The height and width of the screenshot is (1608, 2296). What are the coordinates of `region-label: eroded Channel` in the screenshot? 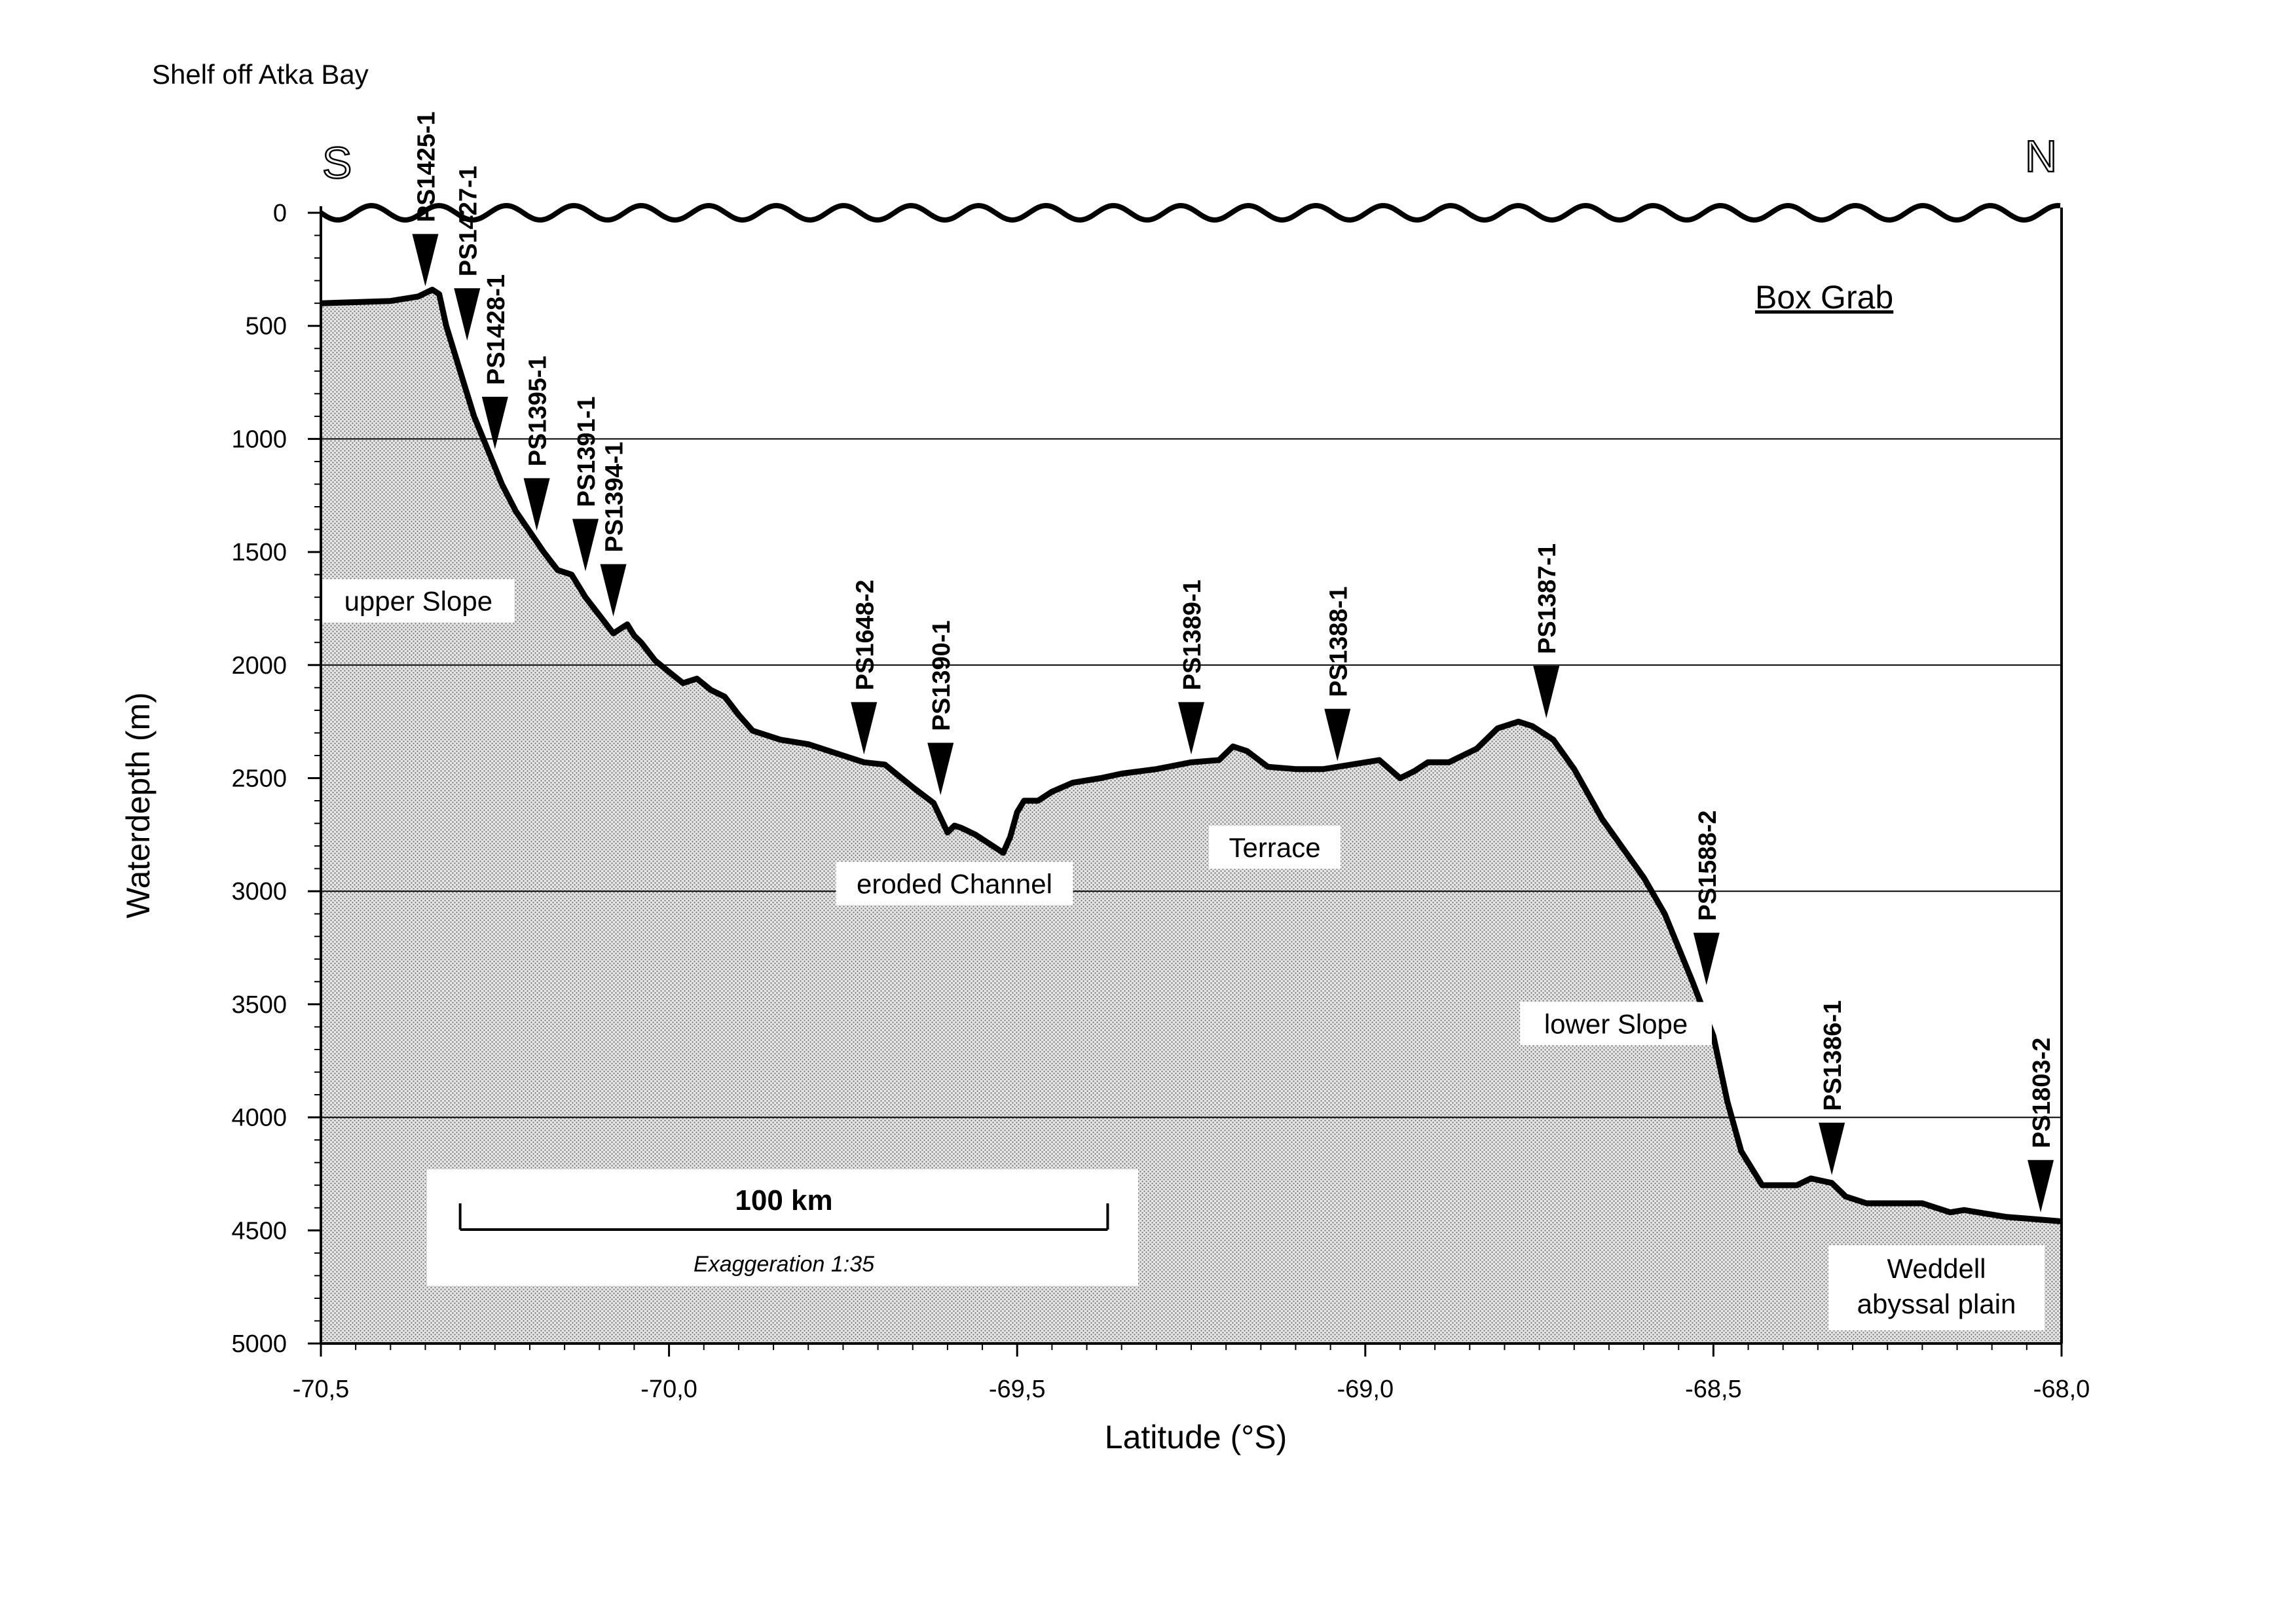 It's located at (955, 883).